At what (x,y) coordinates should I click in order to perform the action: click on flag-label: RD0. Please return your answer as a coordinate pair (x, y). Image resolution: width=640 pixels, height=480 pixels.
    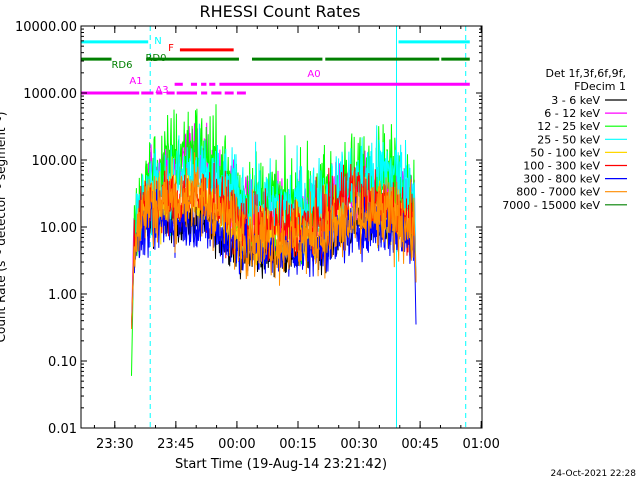
    Looking at the image, I should click on (155, 58).